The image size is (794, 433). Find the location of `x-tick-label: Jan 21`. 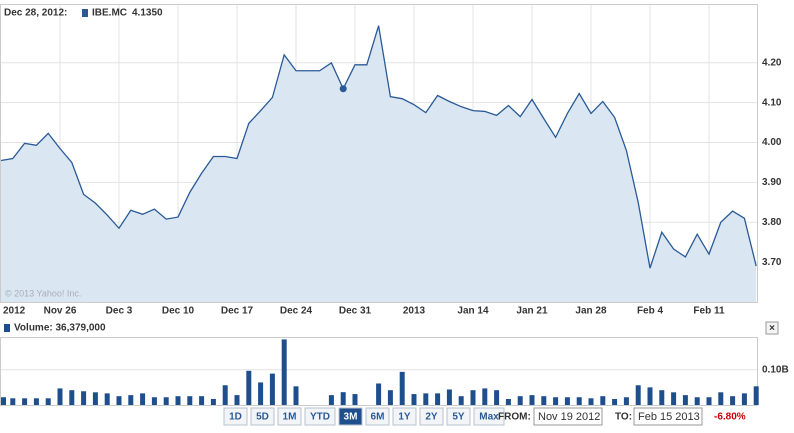

x-tick-label: Jan 21 is located at coordinates (532, 311).